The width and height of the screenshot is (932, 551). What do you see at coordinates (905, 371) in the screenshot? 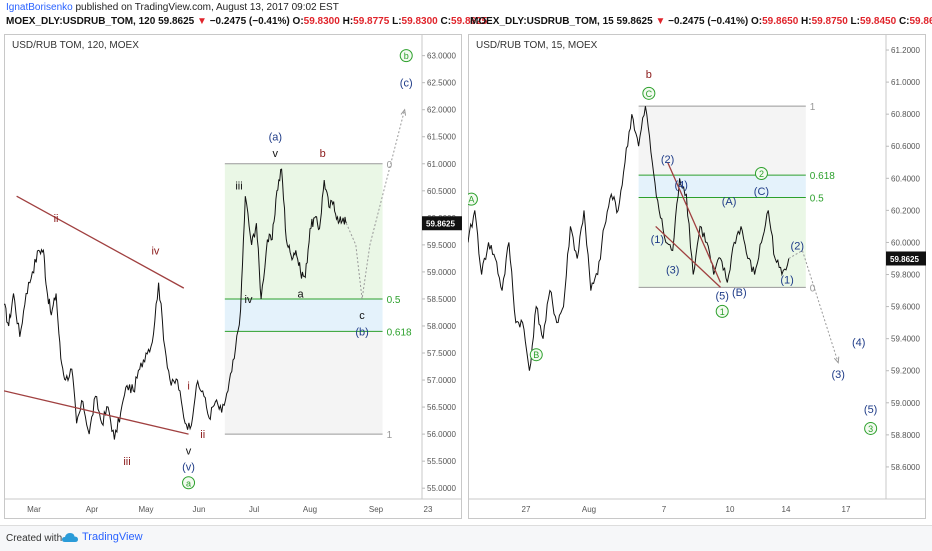
I see `y-tick-label: 59.2000` at bounding box center [905, 371].